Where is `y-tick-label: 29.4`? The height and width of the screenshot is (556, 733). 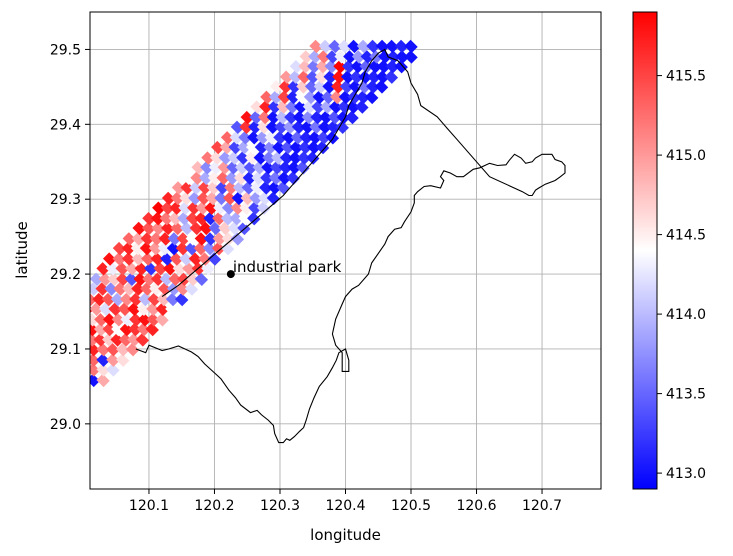
y-tick-label: 29.4 is located at coordinates (65, 125).